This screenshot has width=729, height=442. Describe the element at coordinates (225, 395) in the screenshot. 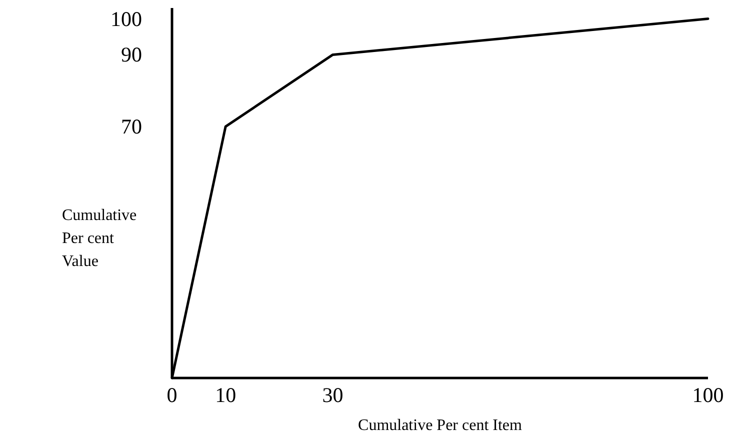

I see `x-tick-label: 10` at that location.